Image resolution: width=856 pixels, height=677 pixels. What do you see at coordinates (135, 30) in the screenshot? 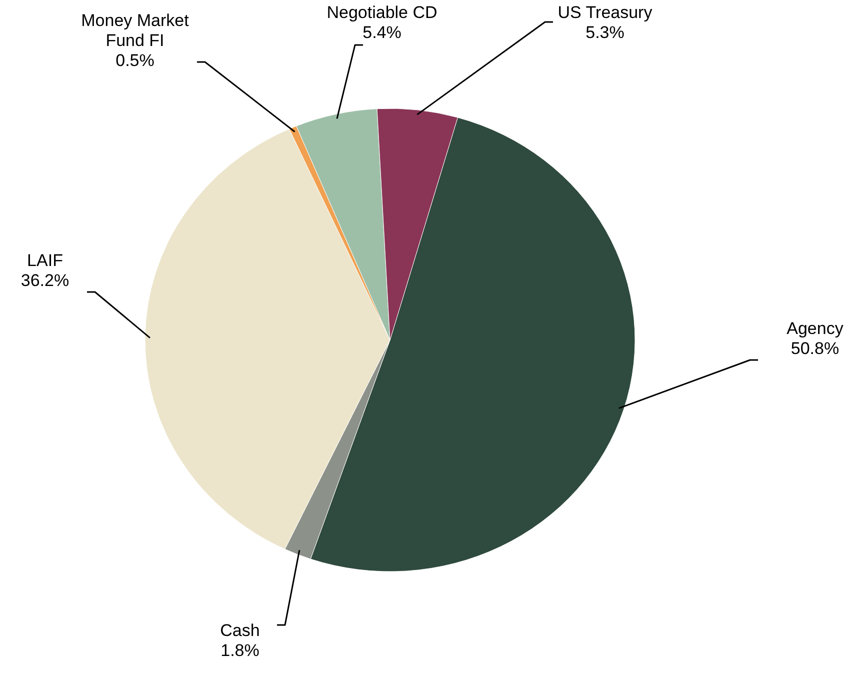
I see `slice-label: Money Market Fund FI` at bounding box center [135, 30].